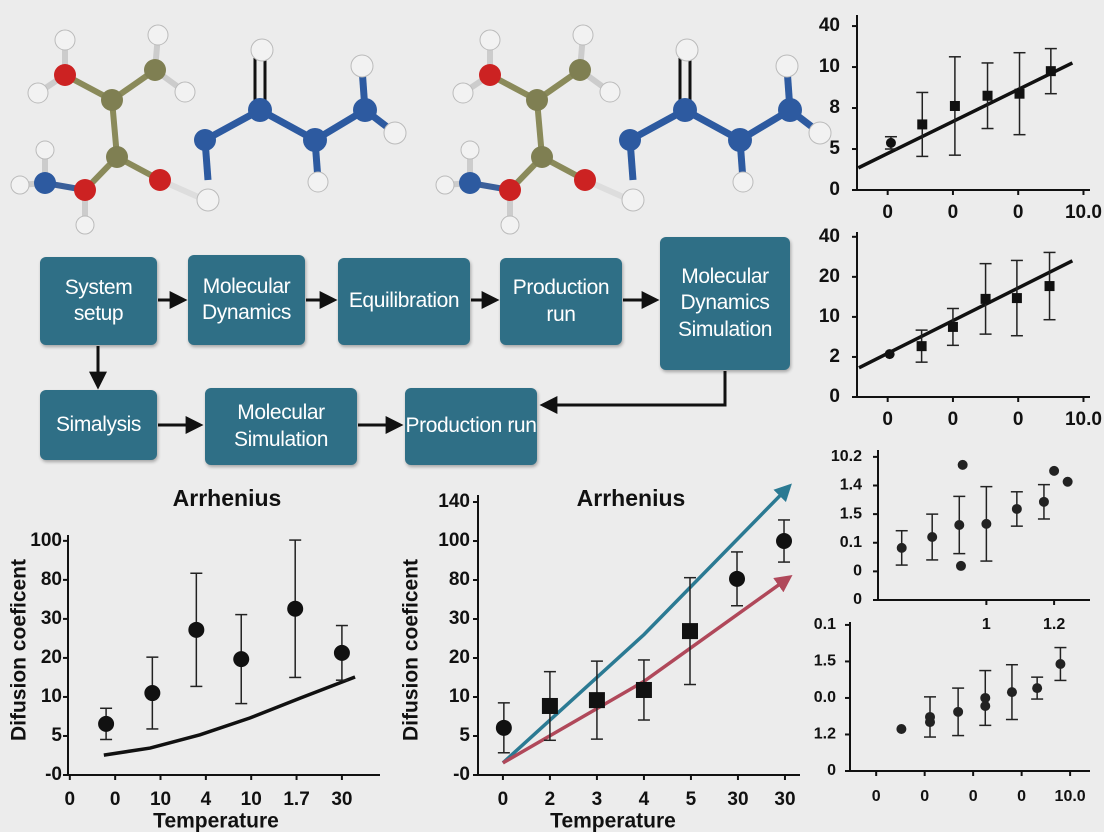 The height and width of the screenshot is (832, 1104). What do you see at coordinates (986, 624) in the screenshot?
I see `x-tick-label: 1` at bounding box center [986, 624].